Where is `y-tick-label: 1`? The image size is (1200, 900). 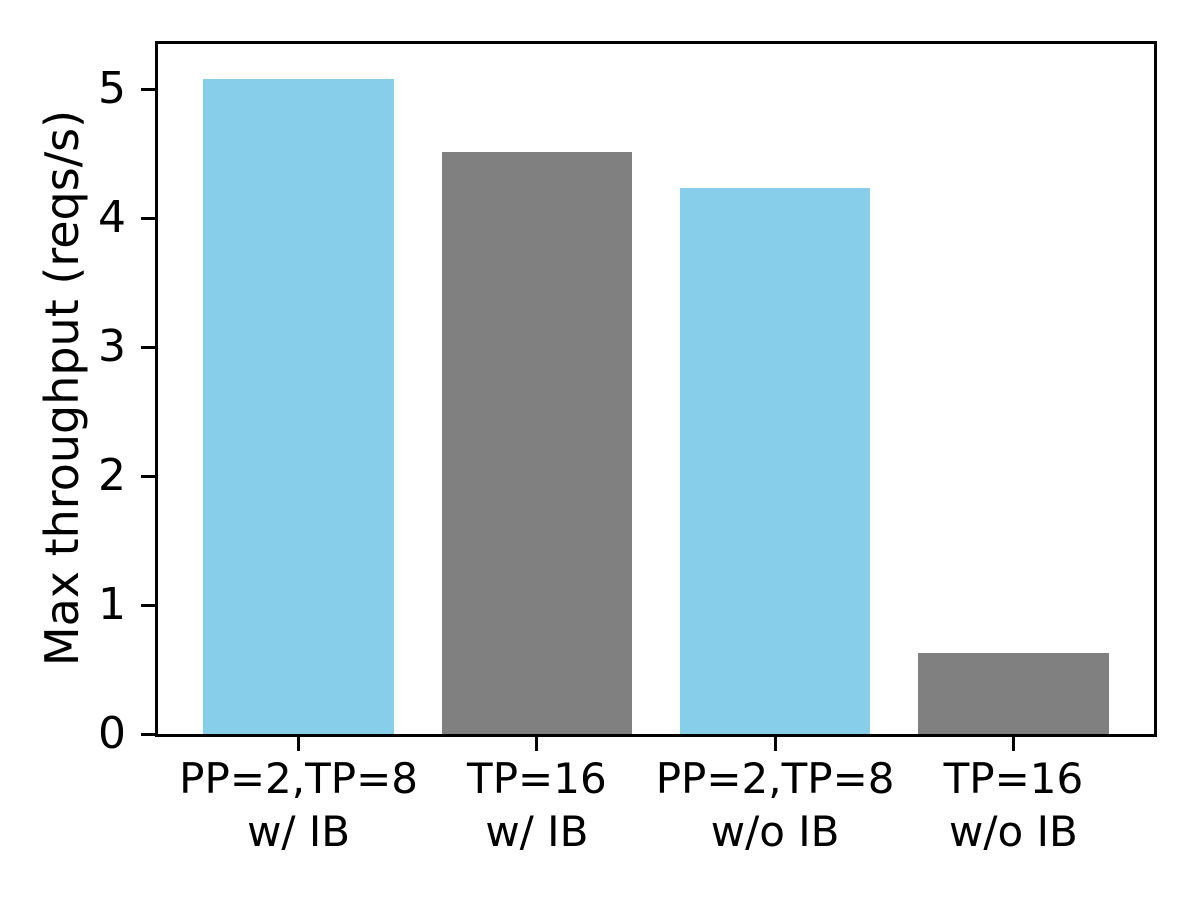
y-tick-label: 1 is located at coordinates (112, 605).